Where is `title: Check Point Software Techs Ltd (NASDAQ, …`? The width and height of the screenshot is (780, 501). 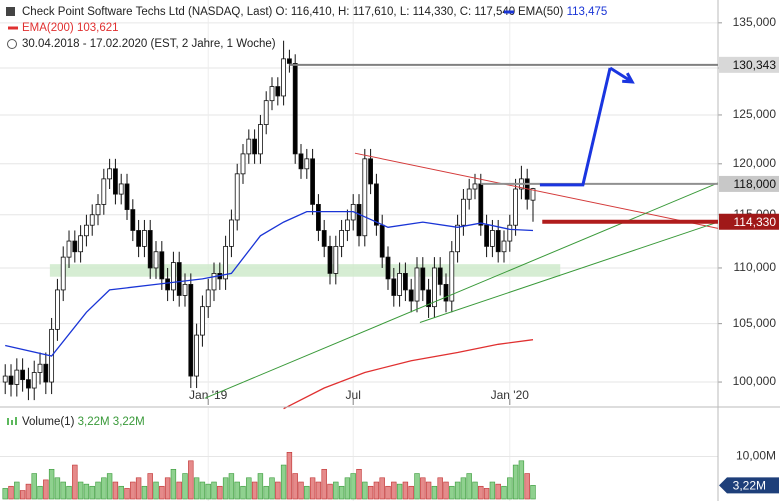
title: Check Point Software Techs Ltd (NASDAQ, … is located at coordinates (268, 12).